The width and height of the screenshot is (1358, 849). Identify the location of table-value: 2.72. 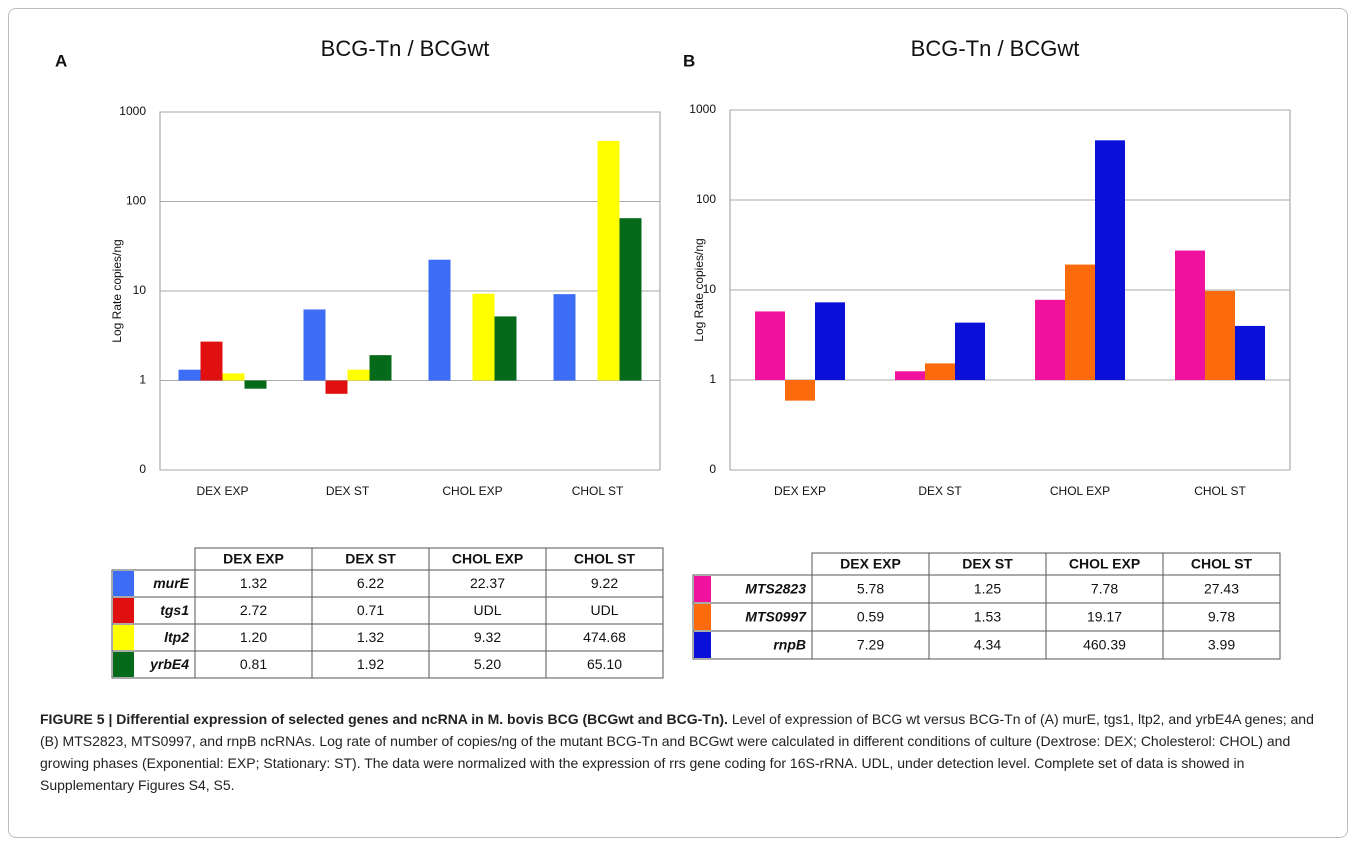
(253, 610).